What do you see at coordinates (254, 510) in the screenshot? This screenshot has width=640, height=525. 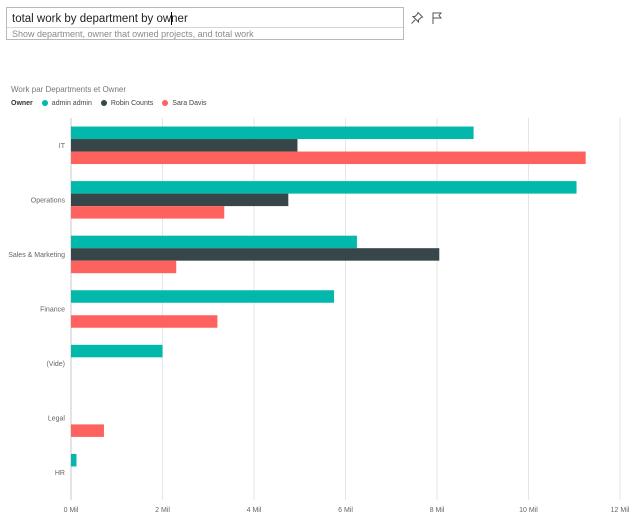 I see `x-tick-label: 4 Mil` at bounding box center [254, 510].